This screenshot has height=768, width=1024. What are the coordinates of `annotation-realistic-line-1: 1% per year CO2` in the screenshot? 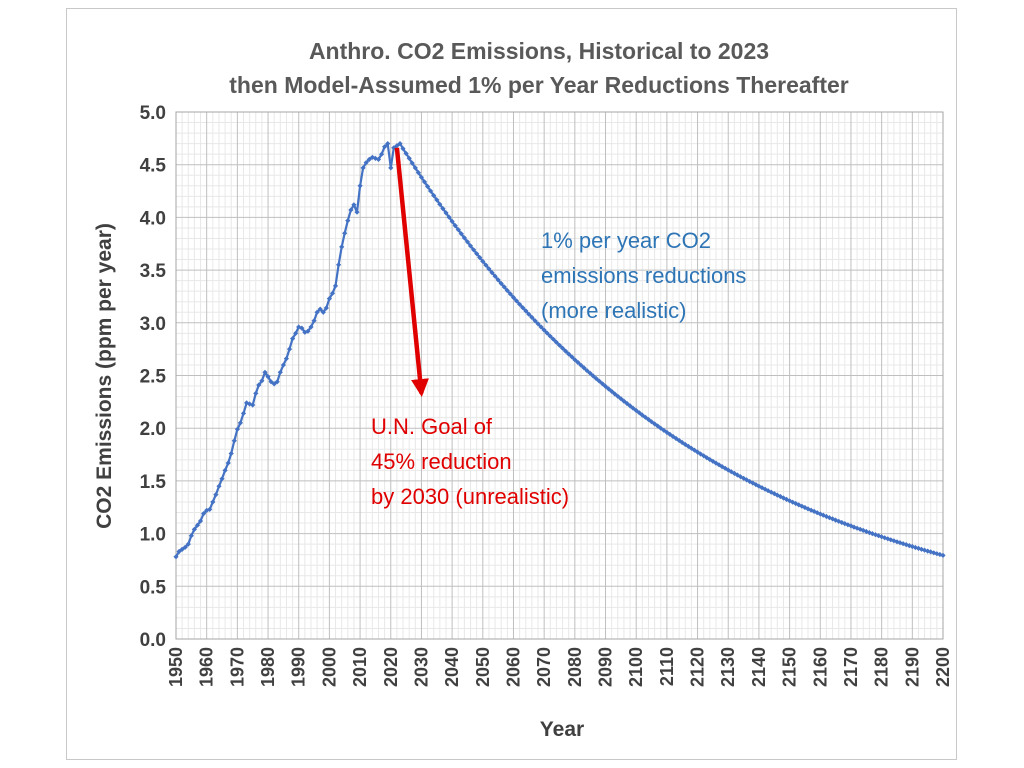 It's located at (626, 240).